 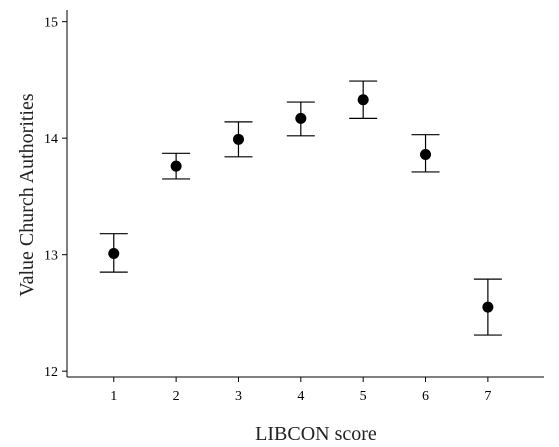 What do you see at coordinates (27, 195) in the screenshot?
I see `y-axis-title: Value Church Authorities` at bounding box center [27, 195].